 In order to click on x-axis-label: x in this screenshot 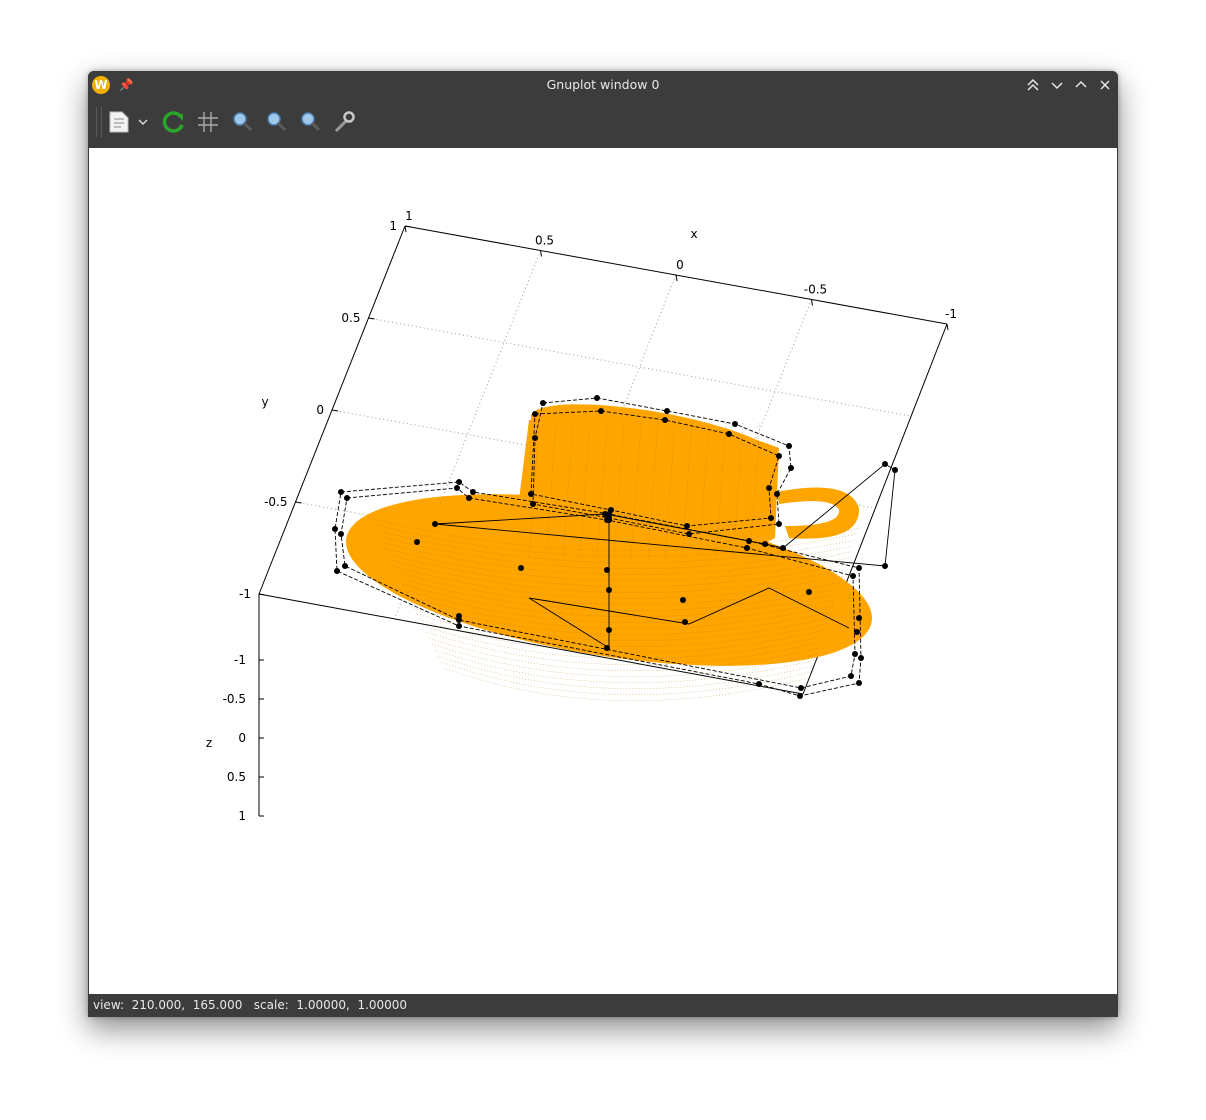, I will do `click(693, 234)`.